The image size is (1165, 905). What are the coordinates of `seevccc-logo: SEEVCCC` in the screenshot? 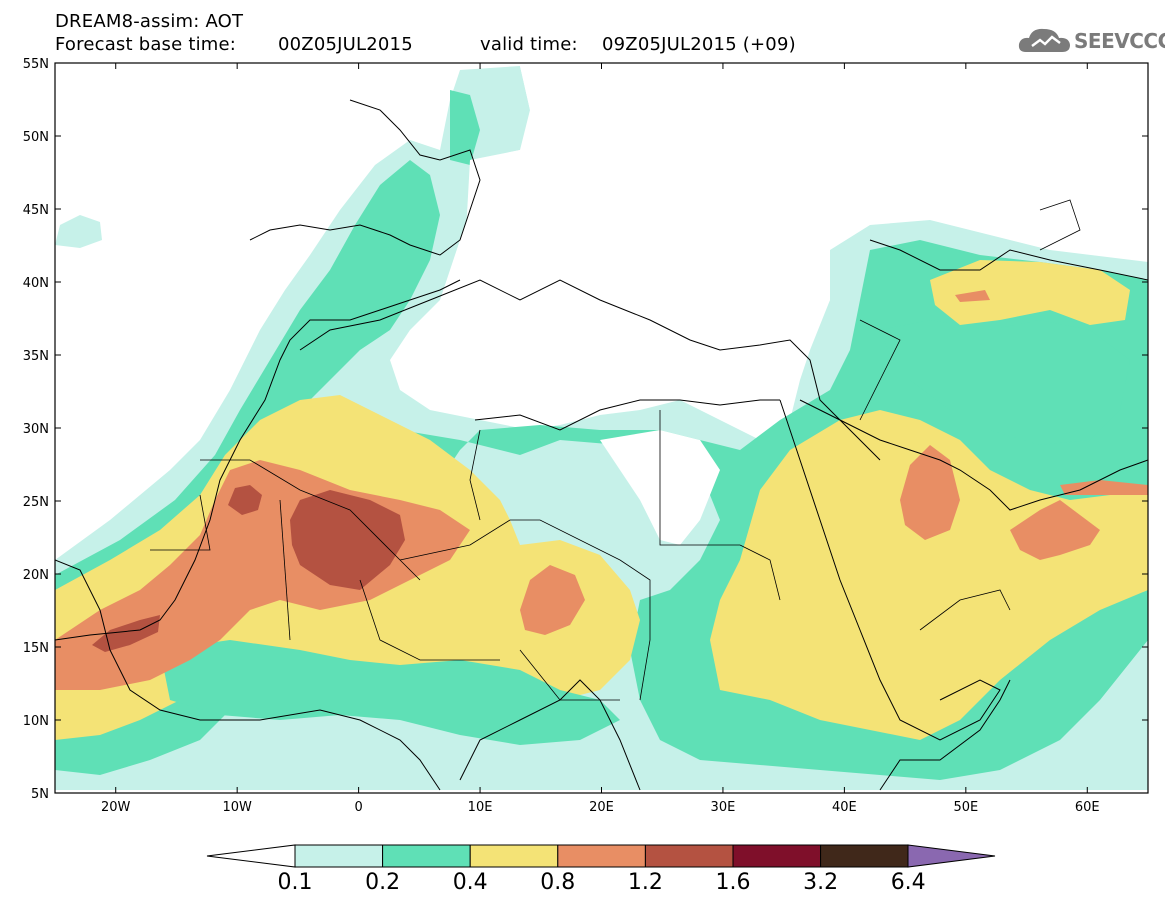 It's located at (1091, 41).